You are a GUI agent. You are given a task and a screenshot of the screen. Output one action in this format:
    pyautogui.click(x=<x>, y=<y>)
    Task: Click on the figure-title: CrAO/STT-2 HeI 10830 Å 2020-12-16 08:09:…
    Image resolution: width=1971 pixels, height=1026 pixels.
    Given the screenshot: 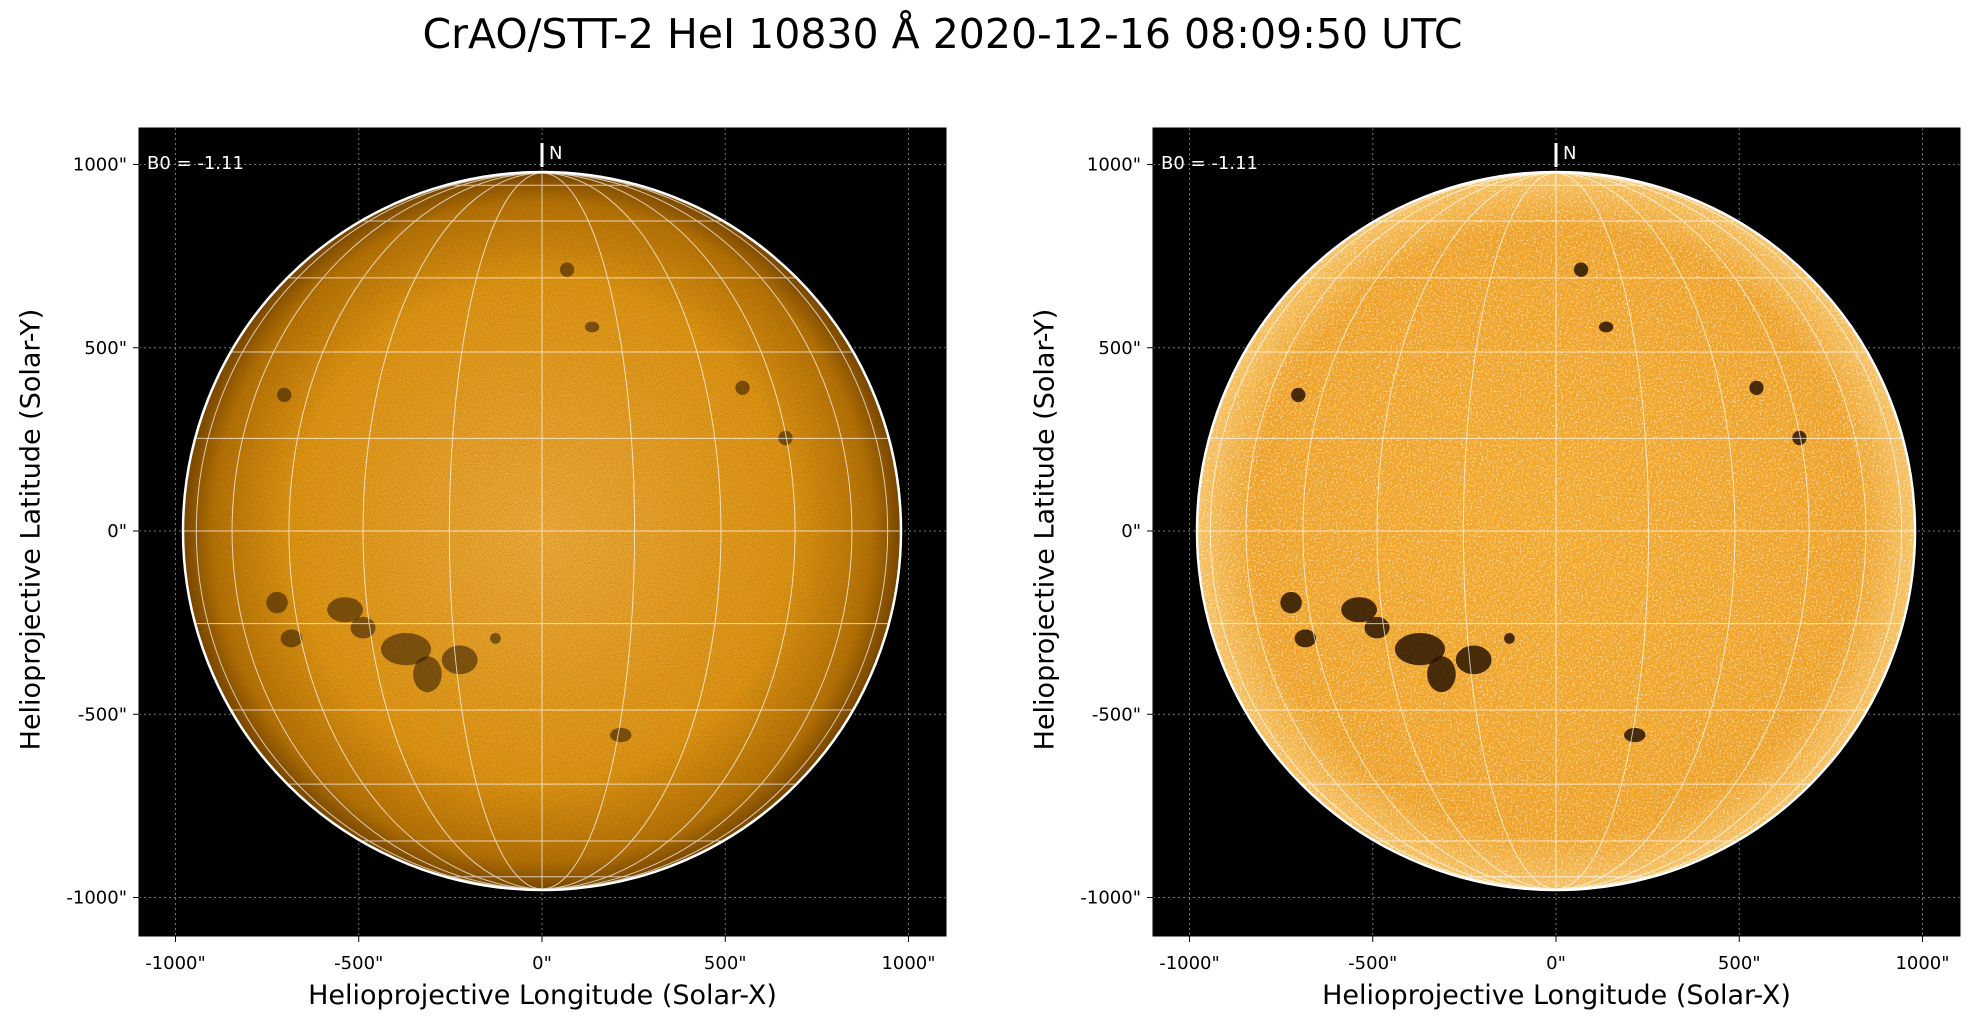 What is the action you would take?
    pyautogui.click(x=942, y=34)
    